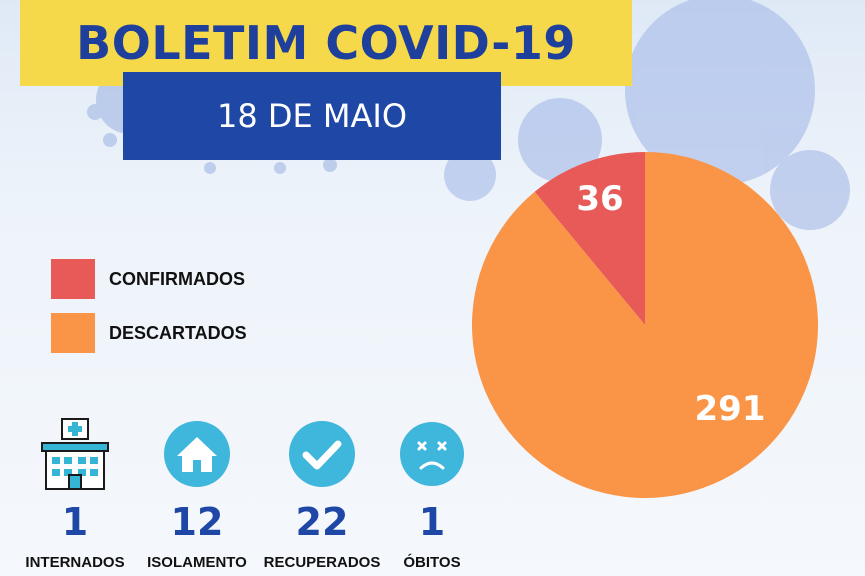  I want to click on chart-legend: CONFIRMADOS DESCARTADOS, so click(149, 313).